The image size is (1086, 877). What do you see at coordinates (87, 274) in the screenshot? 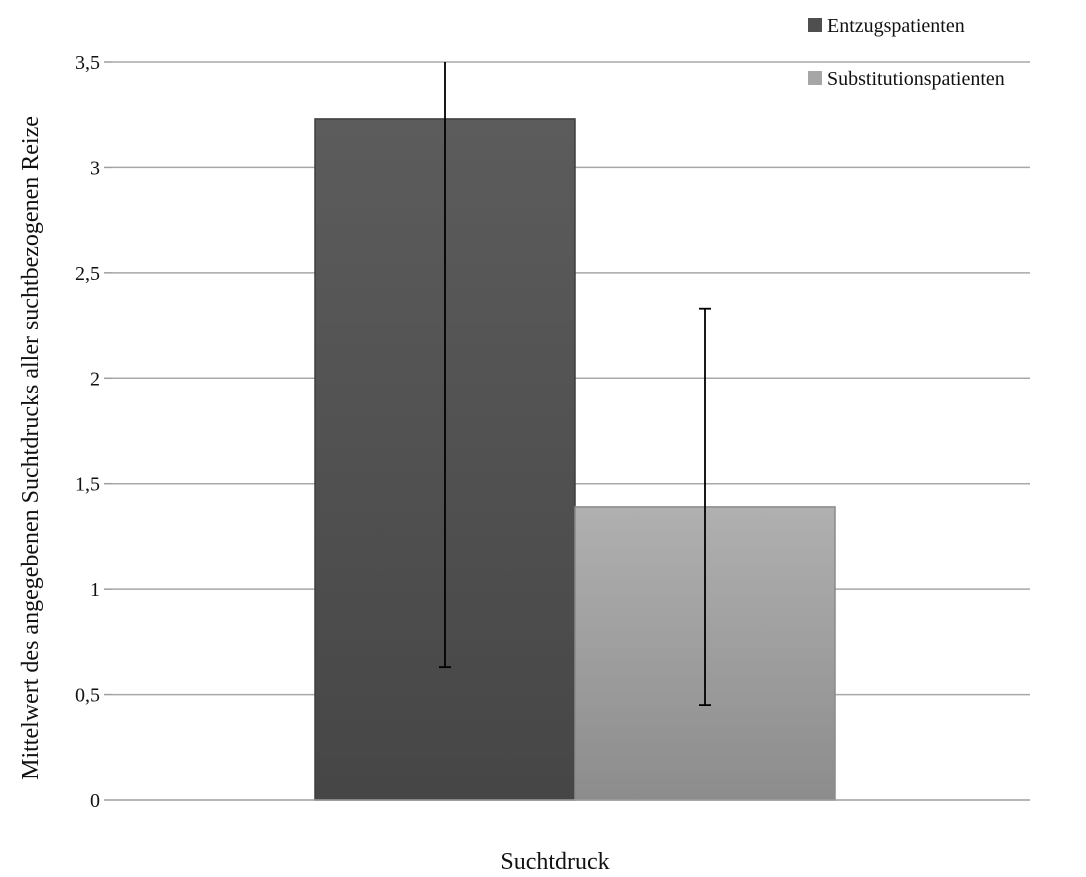
I see `y-tick-label: 2,5` at bounding box center [87, 274].